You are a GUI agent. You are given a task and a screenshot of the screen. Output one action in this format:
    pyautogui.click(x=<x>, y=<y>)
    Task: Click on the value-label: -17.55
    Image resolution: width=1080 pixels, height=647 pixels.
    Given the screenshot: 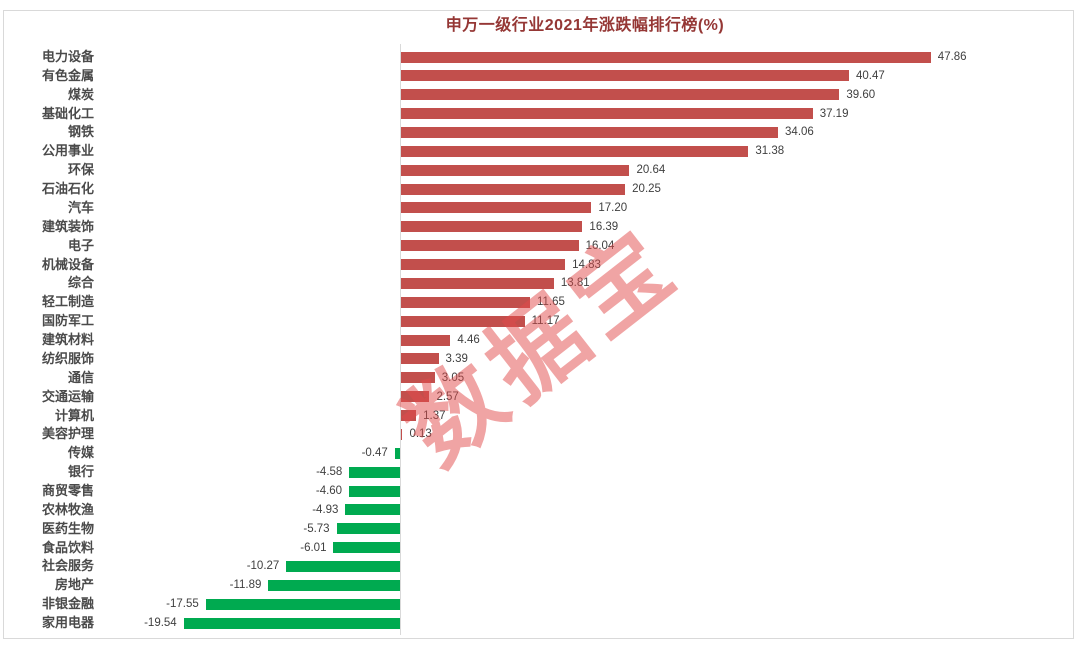 What is the action you would take?
    pyautogui.click(x=182, y=604)
    